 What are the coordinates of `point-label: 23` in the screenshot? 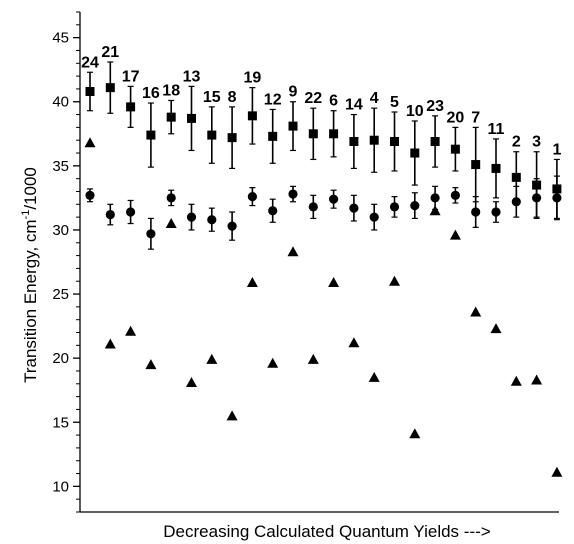 It's located at (435, 106).